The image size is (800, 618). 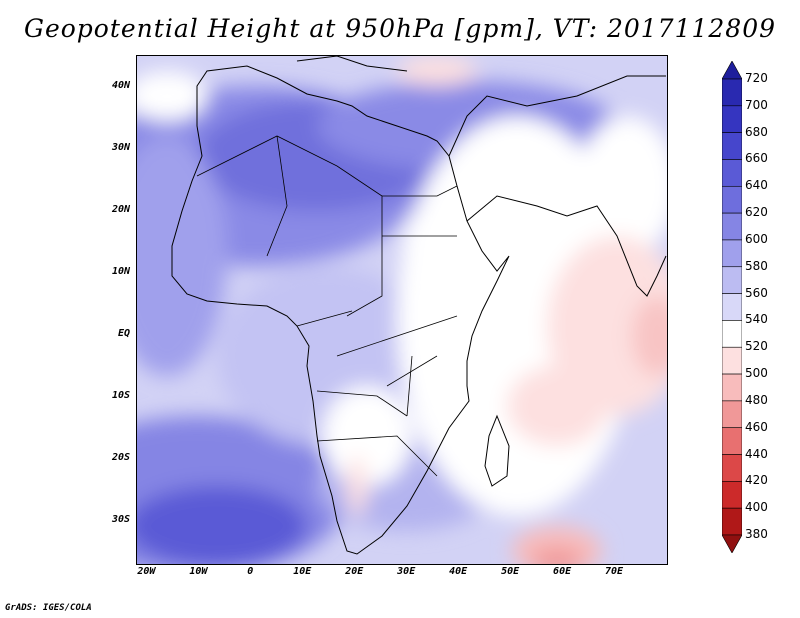 What do you see at coordinates (756, 453) in the screenshot?
I see `colorbar-label: 440` at bounding box center [756, 453].